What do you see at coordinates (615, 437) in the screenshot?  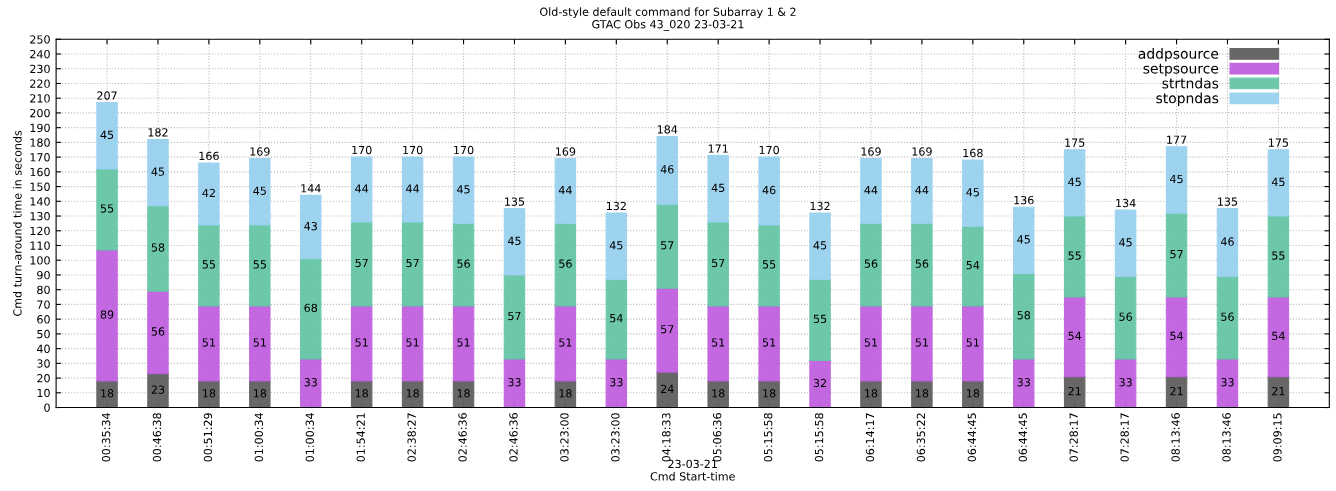 I see `x-tick-label: 03:23:00` at bounding box center [615, 437].